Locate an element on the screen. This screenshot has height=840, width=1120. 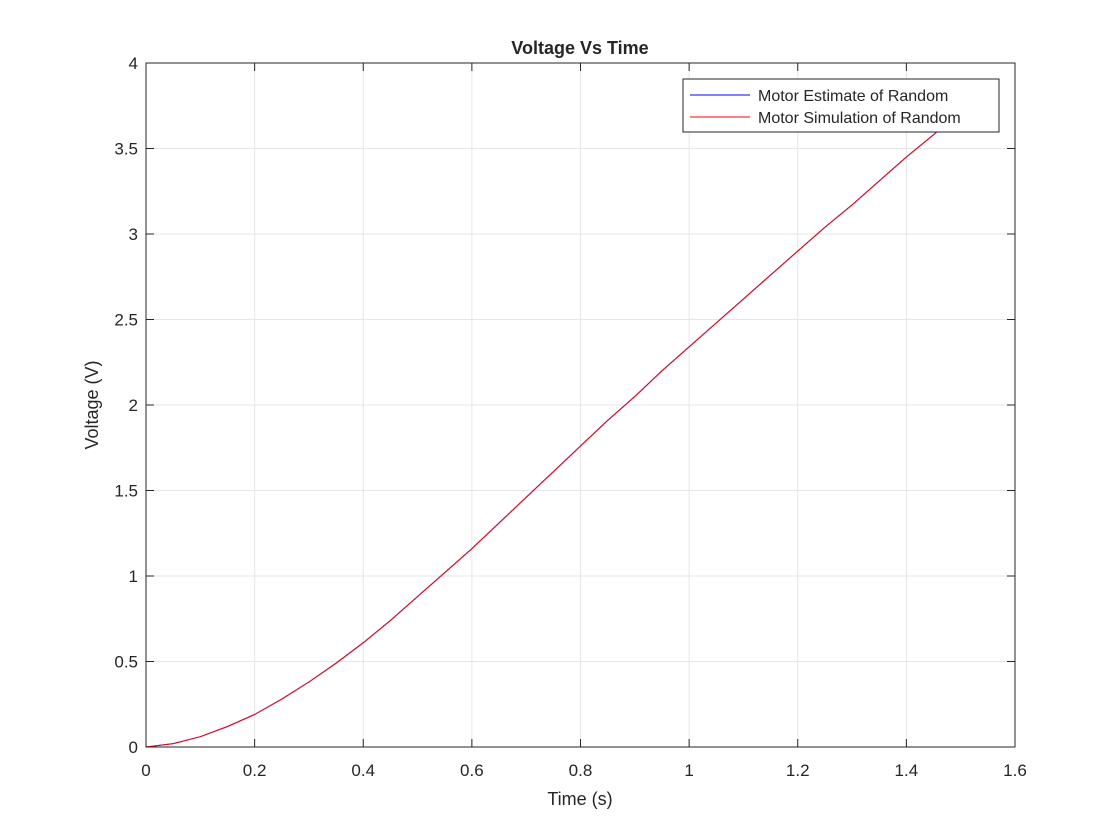
y-axis-label: Voltage (V) is located at coordinates (92, 404).